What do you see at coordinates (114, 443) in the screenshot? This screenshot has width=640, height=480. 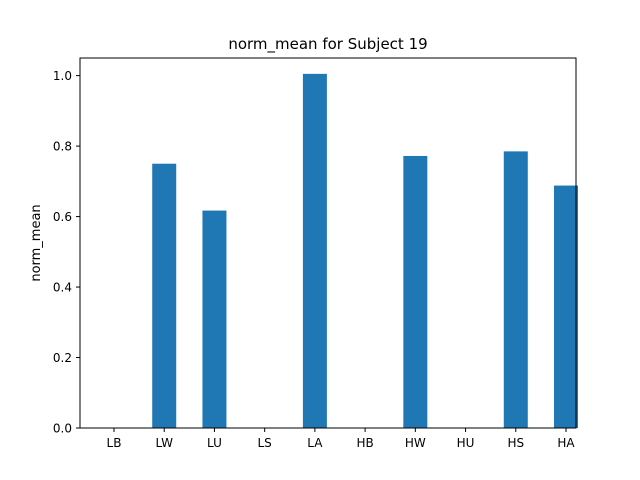 I see `x-tick-label: LB` at bounding box center [114, 443].